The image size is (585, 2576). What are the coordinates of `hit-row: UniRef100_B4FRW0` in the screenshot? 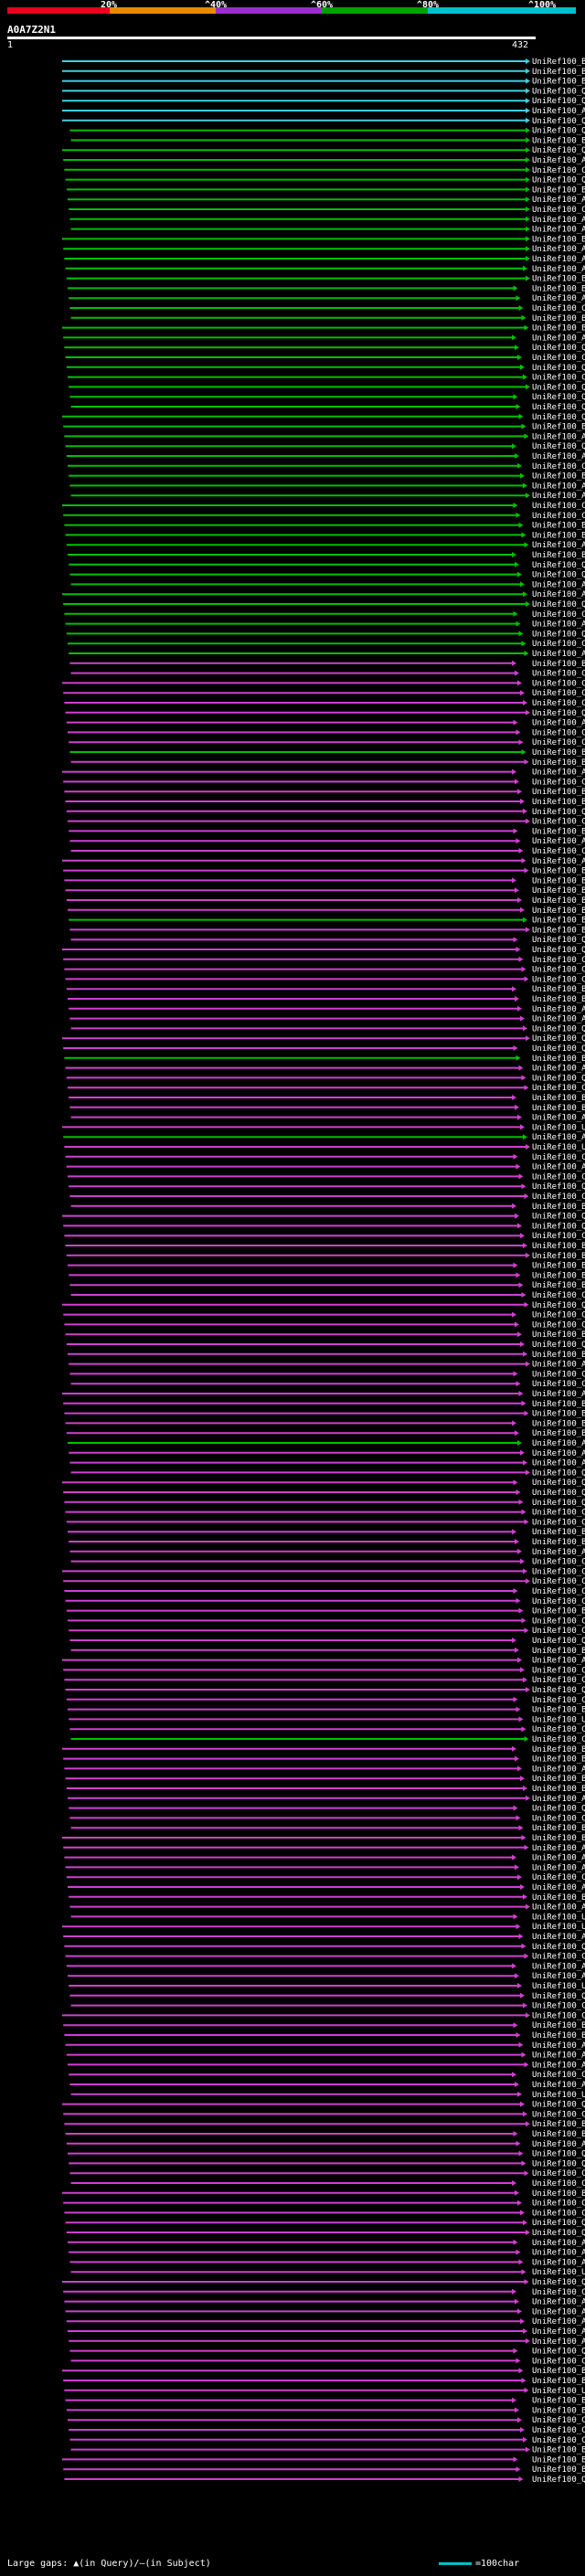 It's located at (325, 802).